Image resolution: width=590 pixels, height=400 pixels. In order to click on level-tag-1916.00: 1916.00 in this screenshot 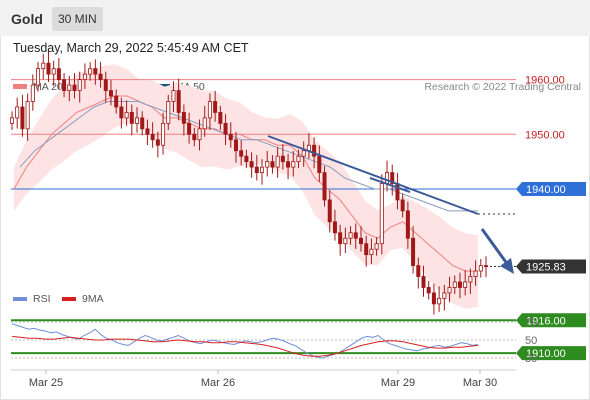, I will do `click(551, 320)`.